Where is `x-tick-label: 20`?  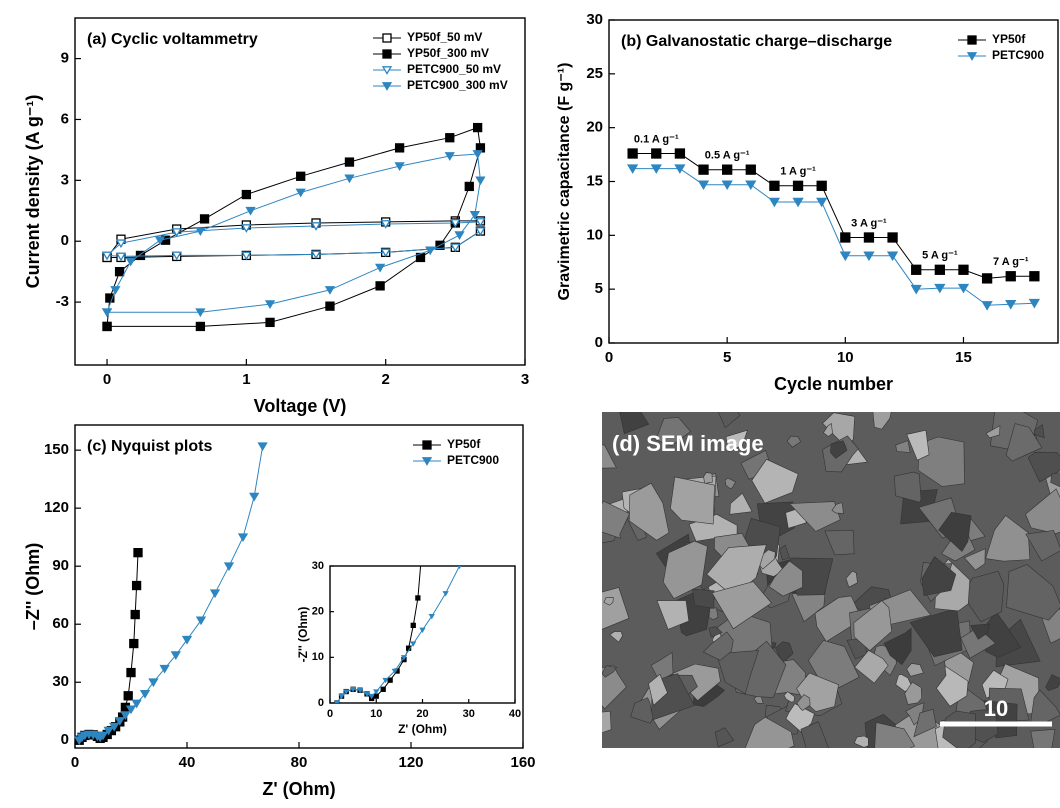 x-tick-label: 20 is located at coordinates (422, 714).